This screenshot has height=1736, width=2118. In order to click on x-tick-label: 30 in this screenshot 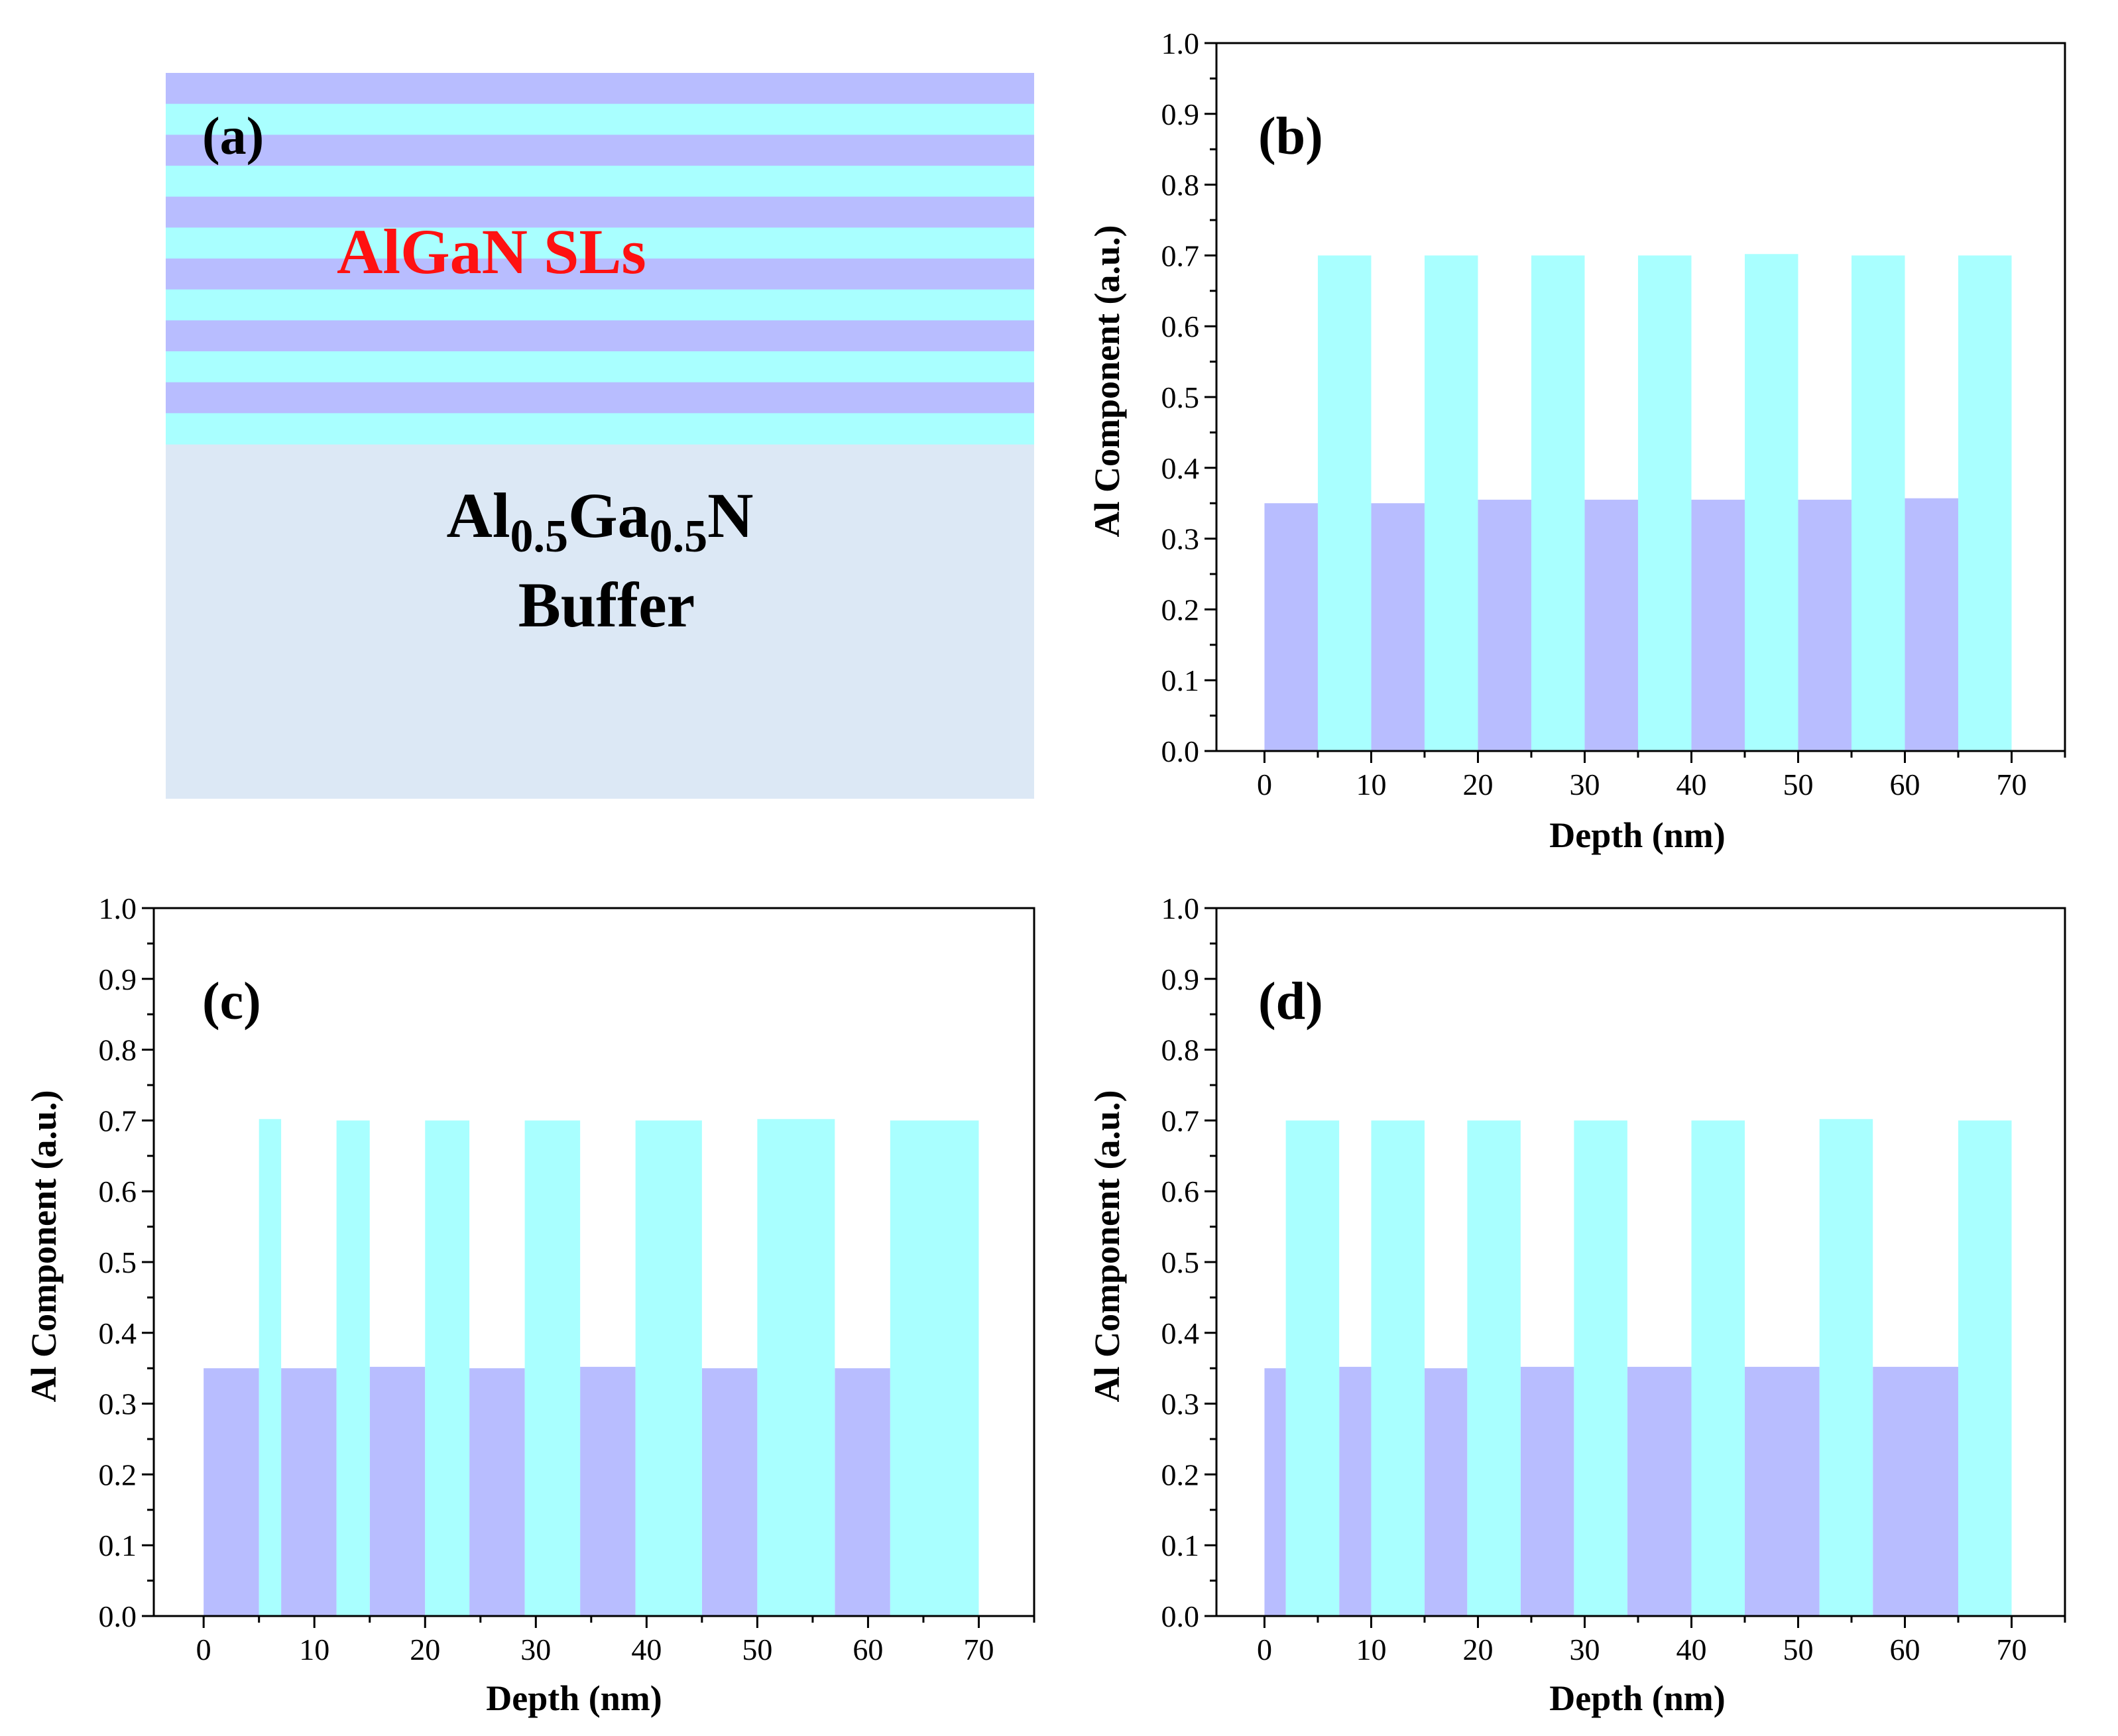, I will do `click(1585, 1649)`.